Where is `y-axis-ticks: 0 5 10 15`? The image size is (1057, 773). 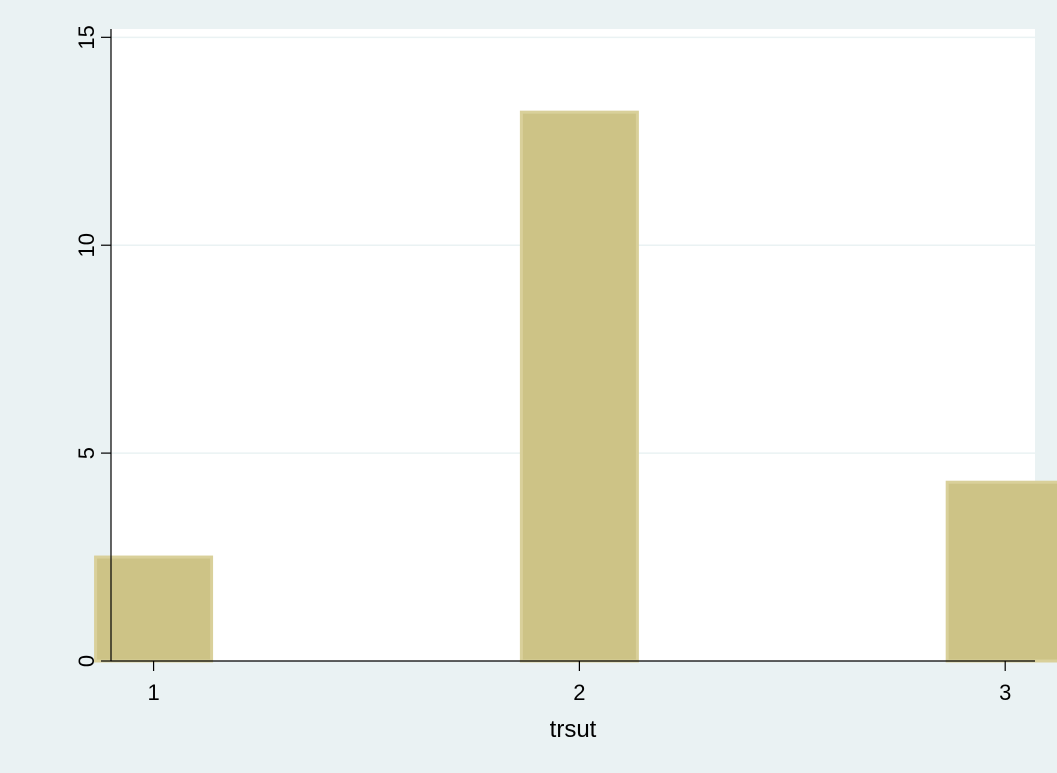 y-axis-ticks: 0 5 10 15 is located at coordinates (92, 346).